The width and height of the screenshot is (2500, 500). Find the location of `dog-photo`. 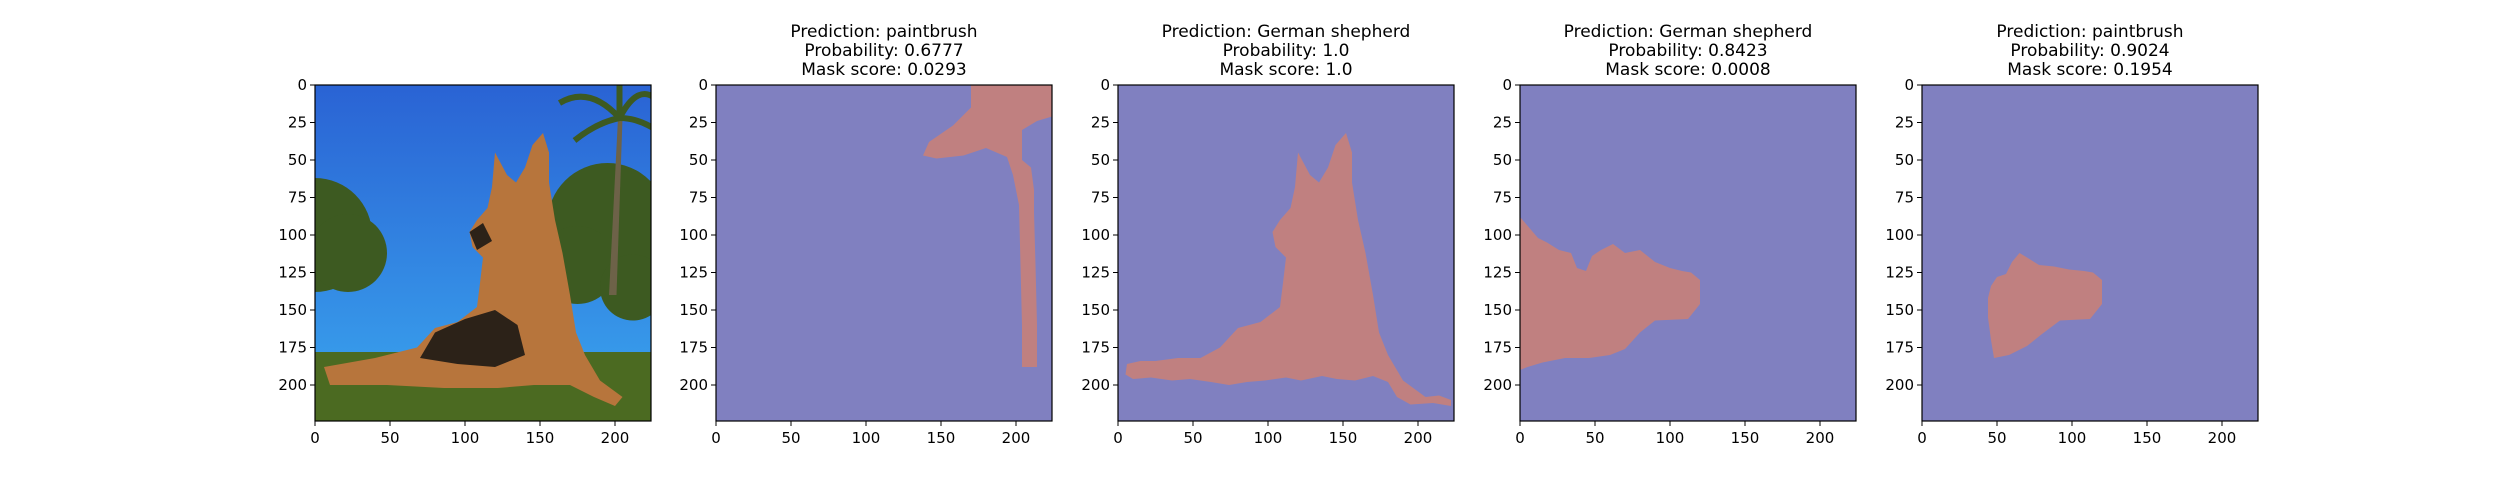

dog-photo is located at coordinates (483, 253).